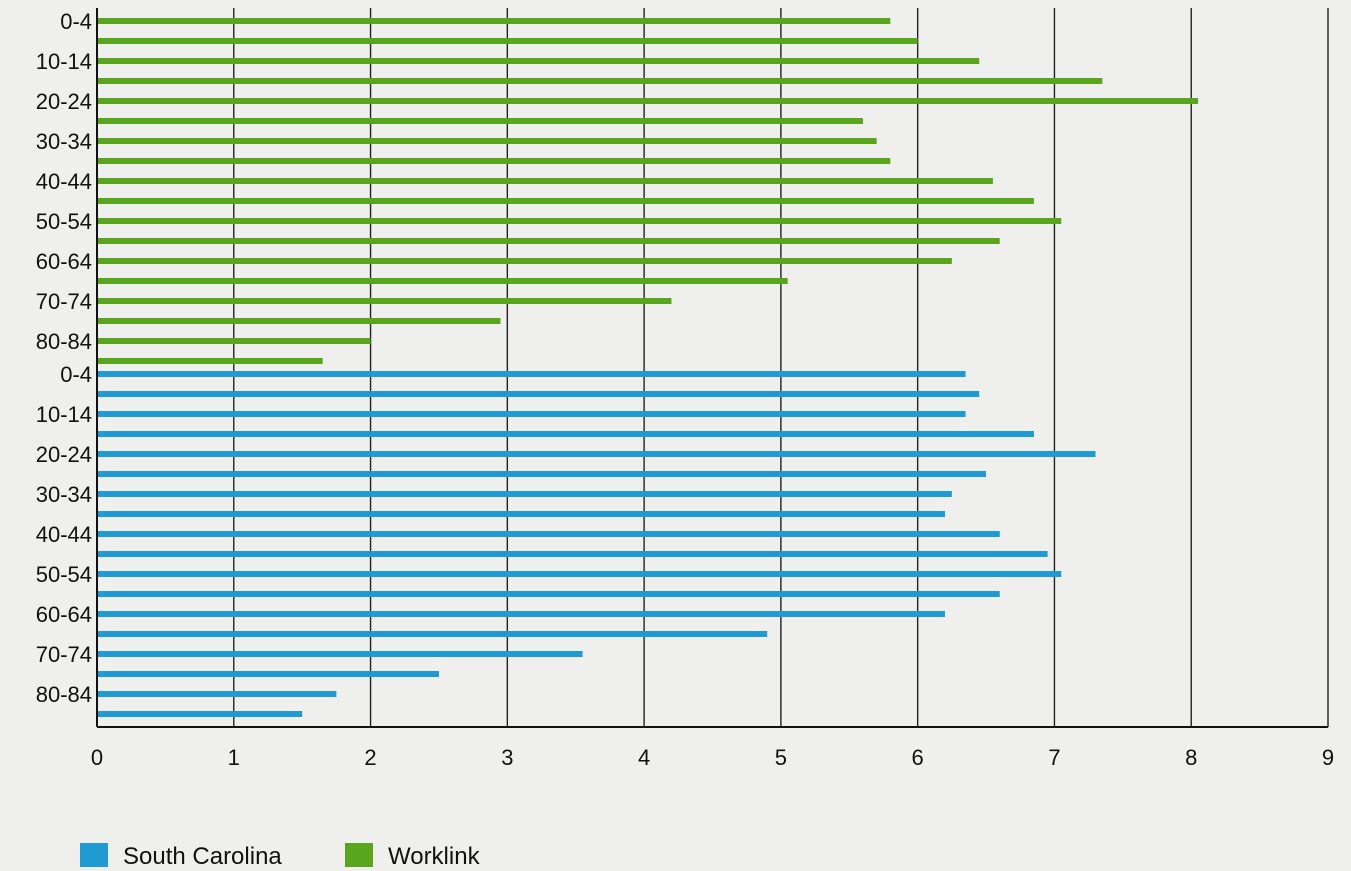 This screenshot has height=871, width=1351. Describe the element at coordinates (97, 757) in the screenshot. I see `x-tick-label: 0` at that location.